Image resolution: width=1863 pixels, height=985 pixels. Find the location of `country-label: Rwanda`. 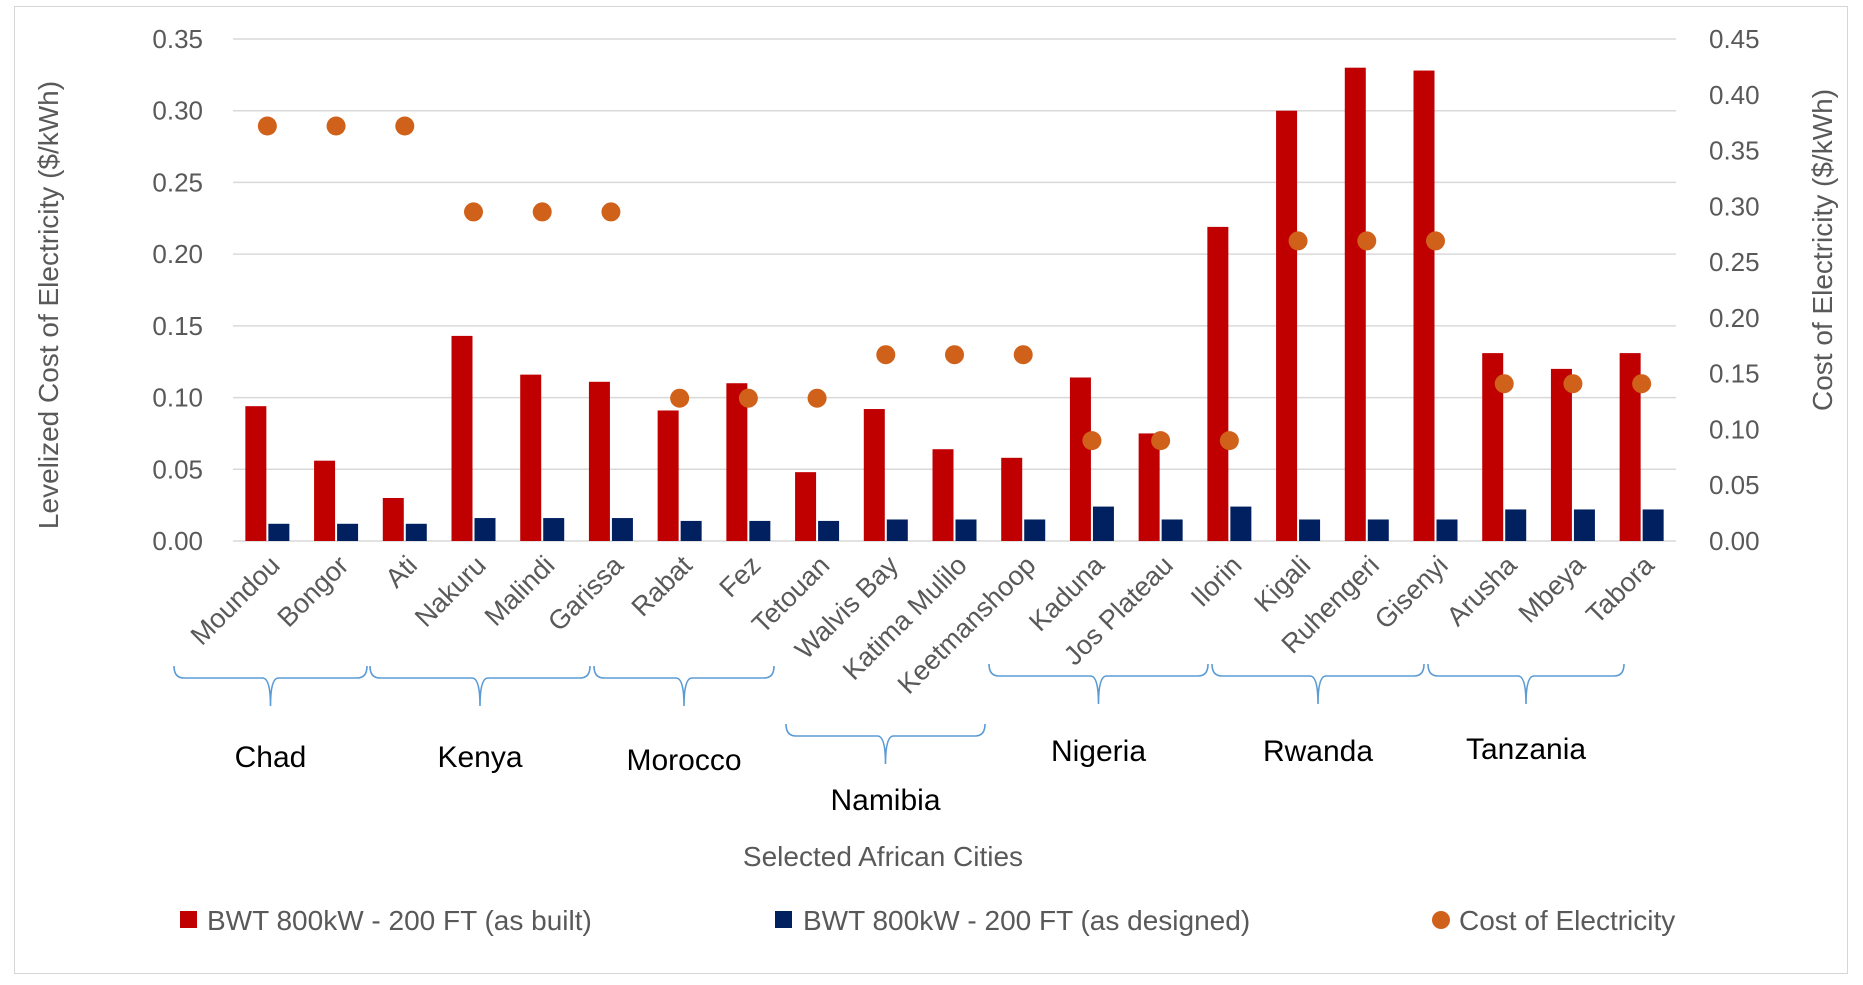

country-label: Rwanda is located at coordinates (1318, 751).